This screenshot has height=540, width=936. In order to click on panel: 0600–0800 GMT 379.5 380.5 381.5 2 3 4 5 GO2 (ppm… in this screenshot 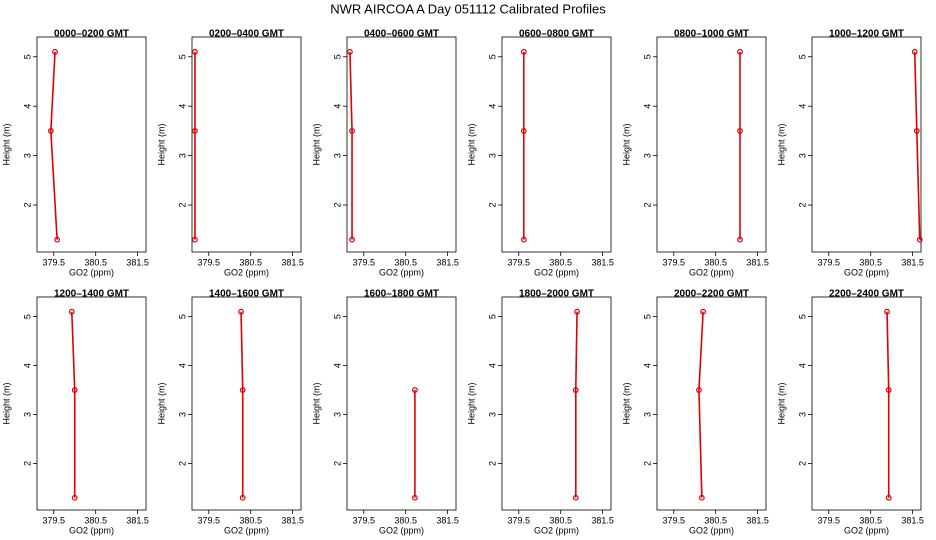, I will do `click(540, 153)`.